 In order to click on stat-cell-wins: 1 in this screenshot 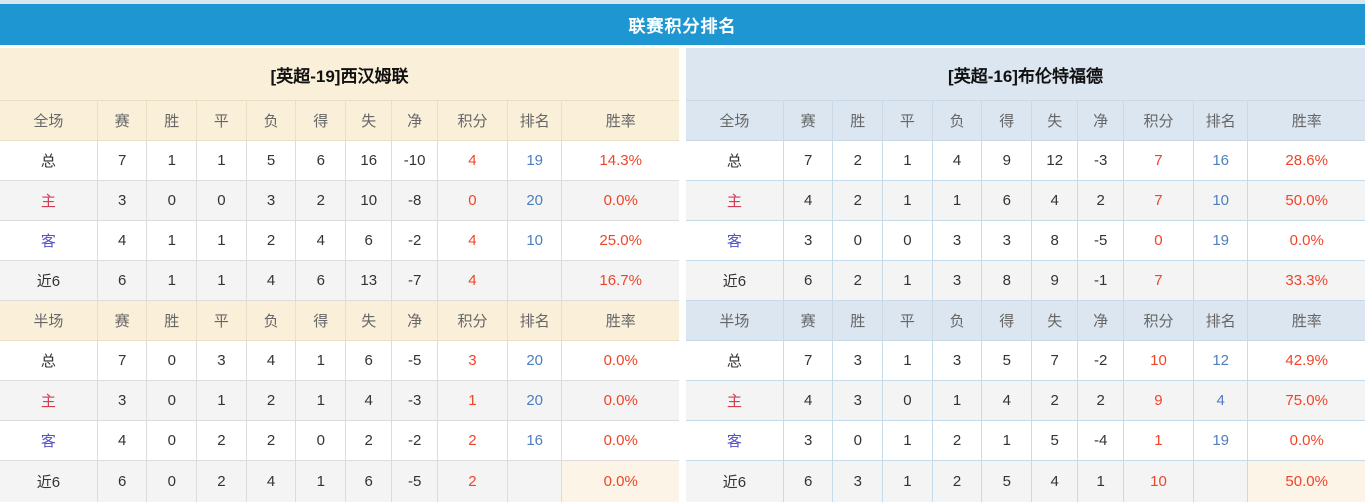, I will do `click(172, 280)`.